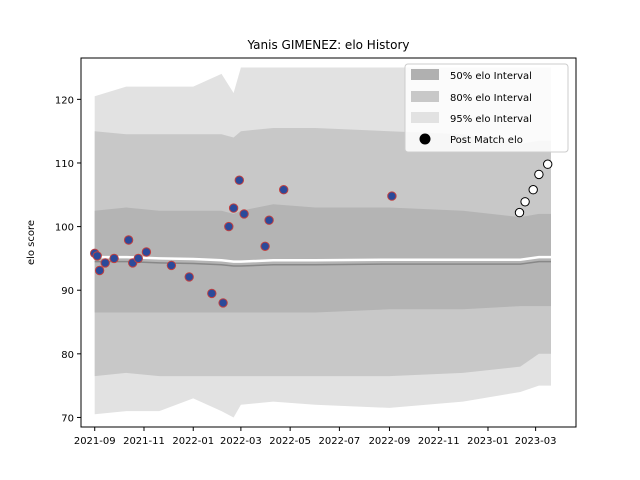  I want to click on x-tick-label: 2022-09, so click(390, 441).